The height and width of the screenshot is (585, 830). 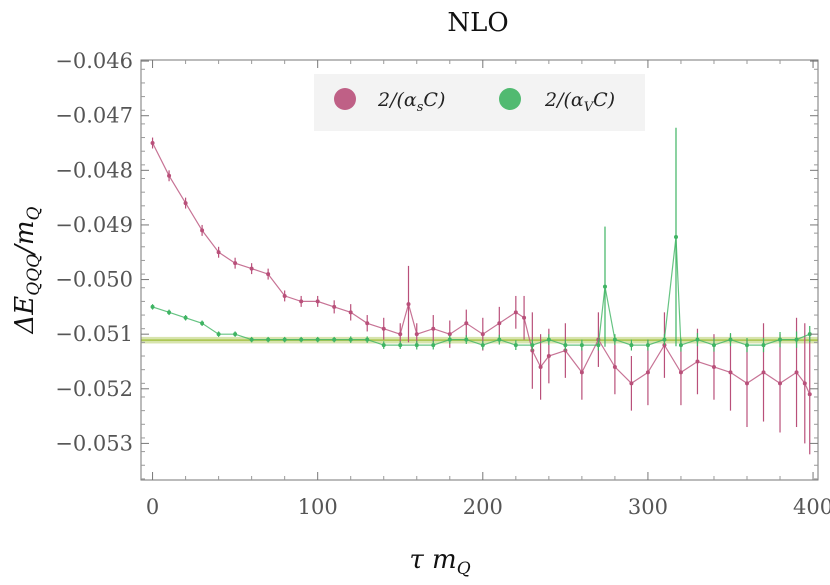 I want to click on x-tick-label: 300, so click(x=648, y=507).